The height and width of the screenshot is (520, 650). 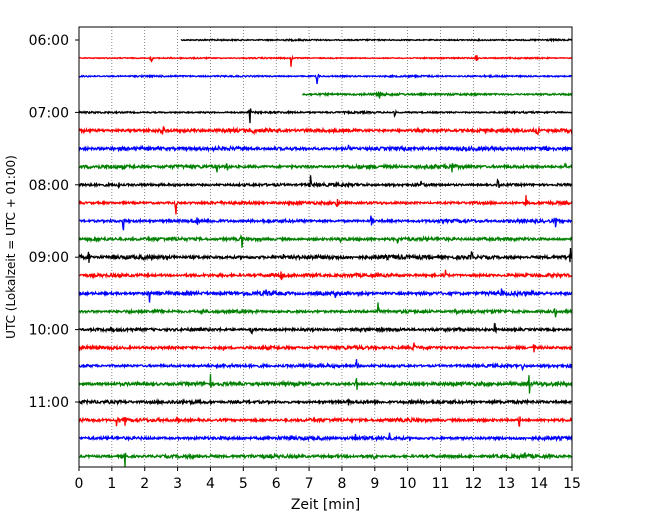 What do you see at coordinates (11, 247) in the screenshot?
I see `y-axis-title: UTC (Lokalzeit = UTC + 01:00)` at bounding box center [11, 247].